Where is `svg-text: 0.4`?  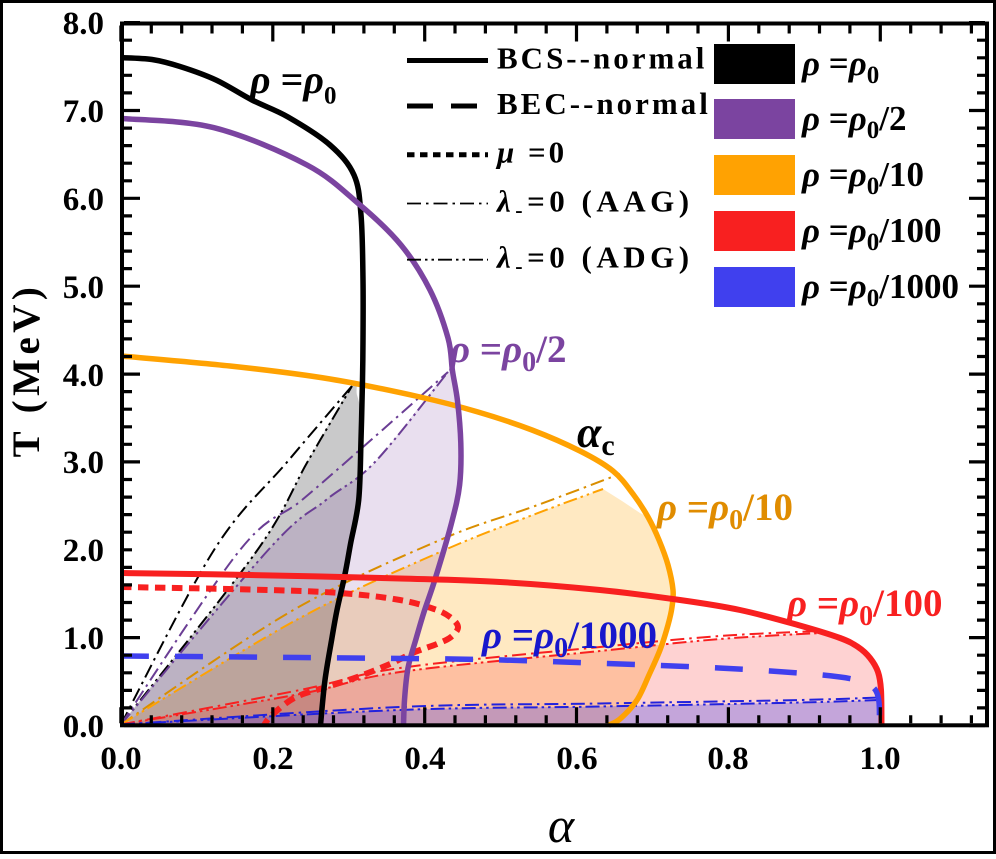 svg-text: 0.4 is located at coordinates (424, 759).